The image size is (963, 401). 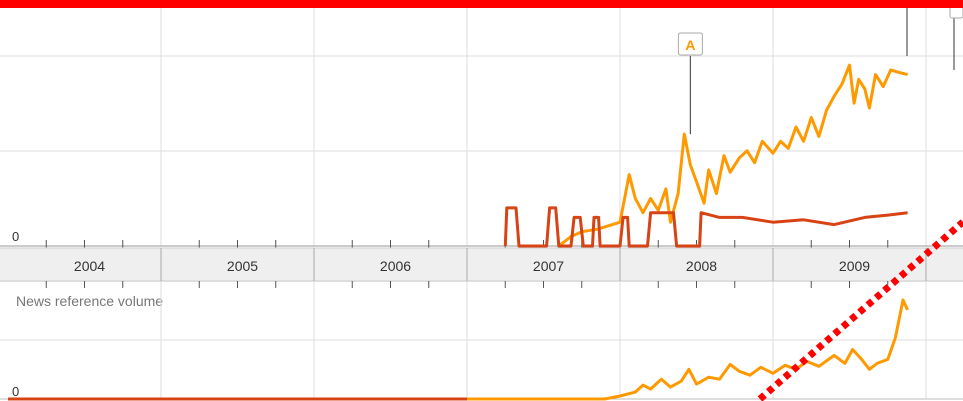 I want to click on year-label: 2005, so click(x=242, y=266).